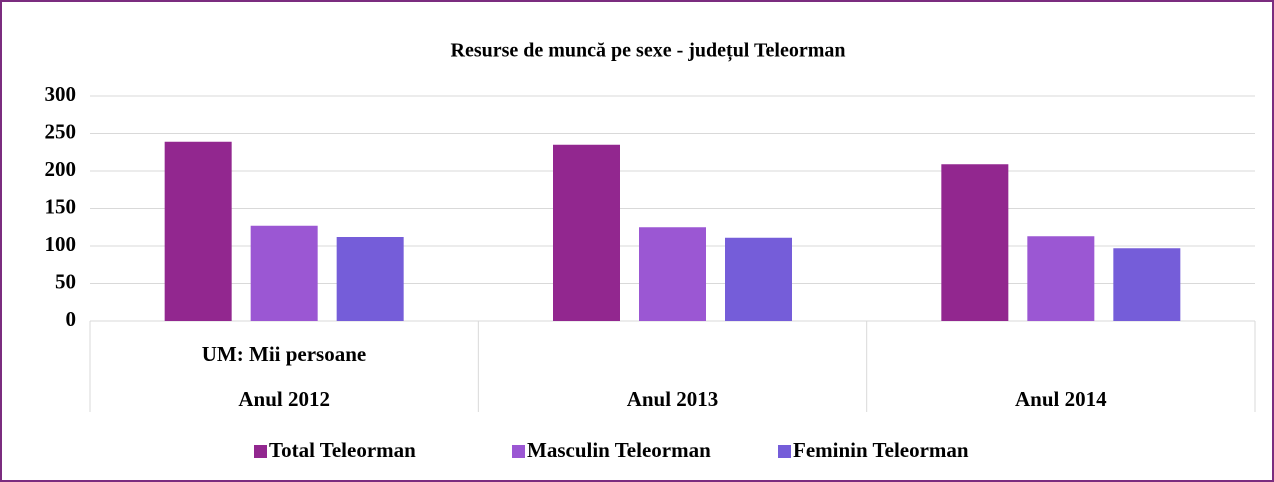 The width and height of the screenshot is (1274, 482). Describe the element at coordinates (71, 319) in the screenshot. I see `y-tick-label: 0` at that location.